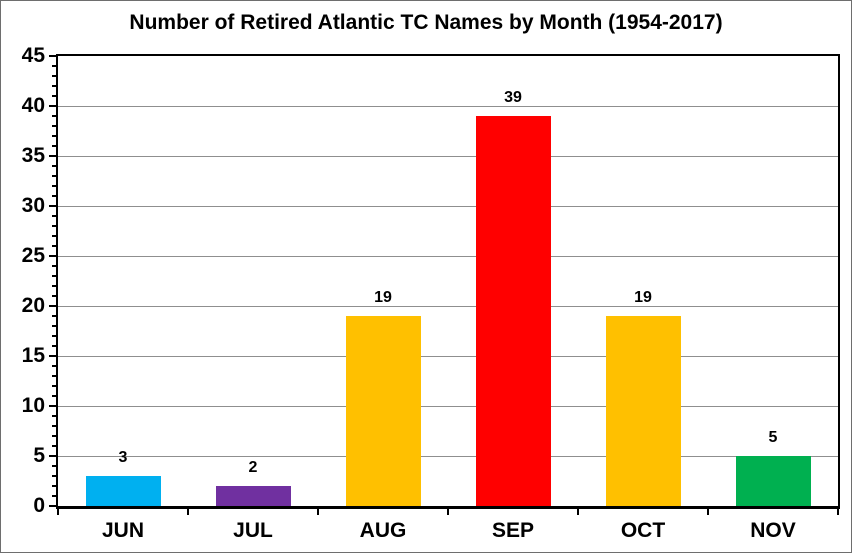  I want to click on y-axis-label: 5, so click(39, 455).